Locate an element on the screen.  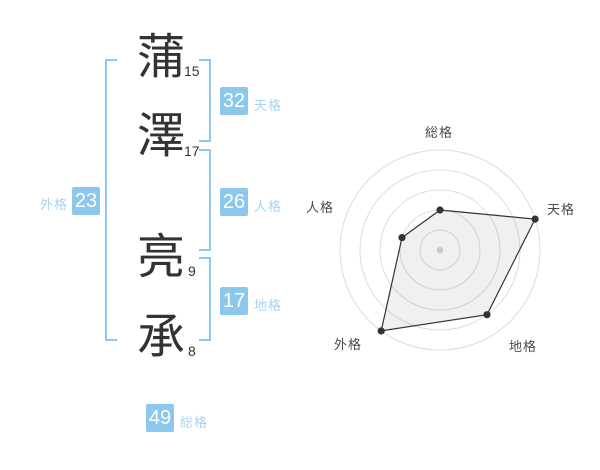
chikaku-bracket is located at coordinates (205, 299).